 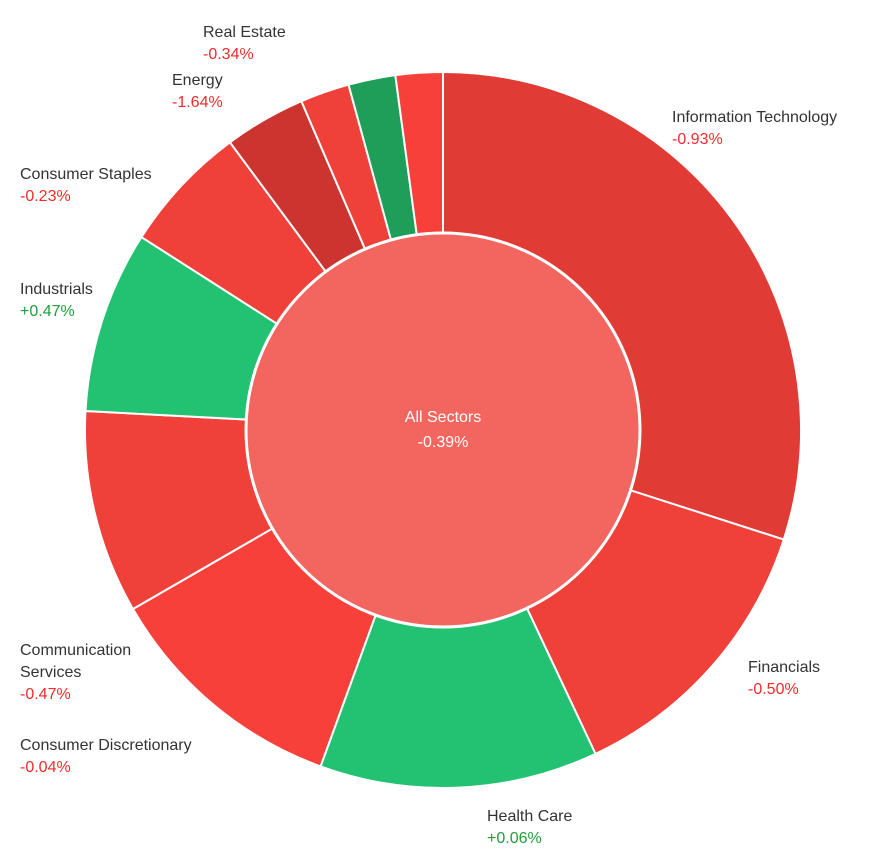 I want to click on label-change: +0.47%, so click(x=47, y=311).